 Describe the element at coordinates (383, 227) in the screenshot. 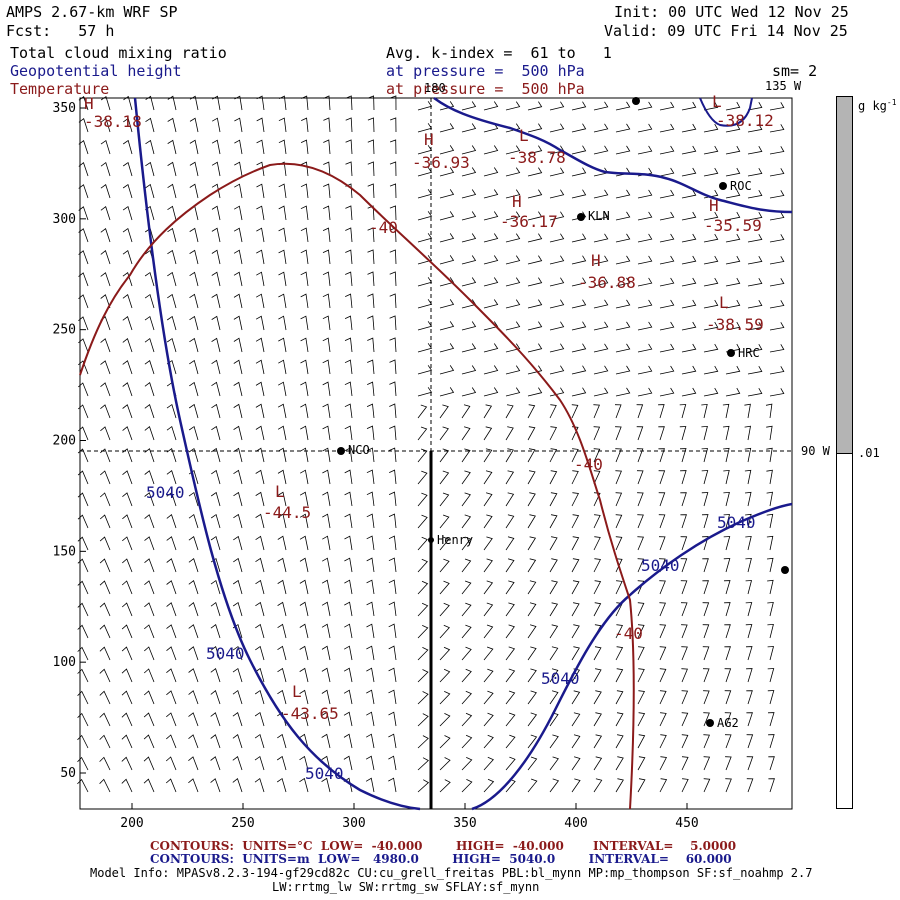

I see `temperature-label: -40` at that location.